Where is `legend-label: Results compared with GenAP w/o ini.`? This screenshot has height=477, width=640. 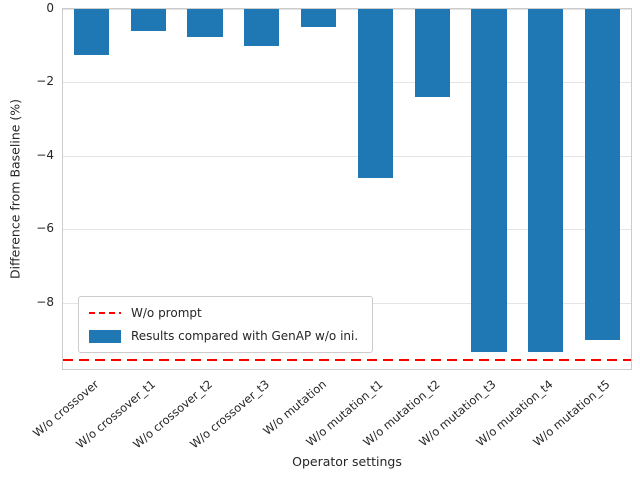 legend-label: Results compared with GenAP w/o ini. is located at coordinates (245, 336).